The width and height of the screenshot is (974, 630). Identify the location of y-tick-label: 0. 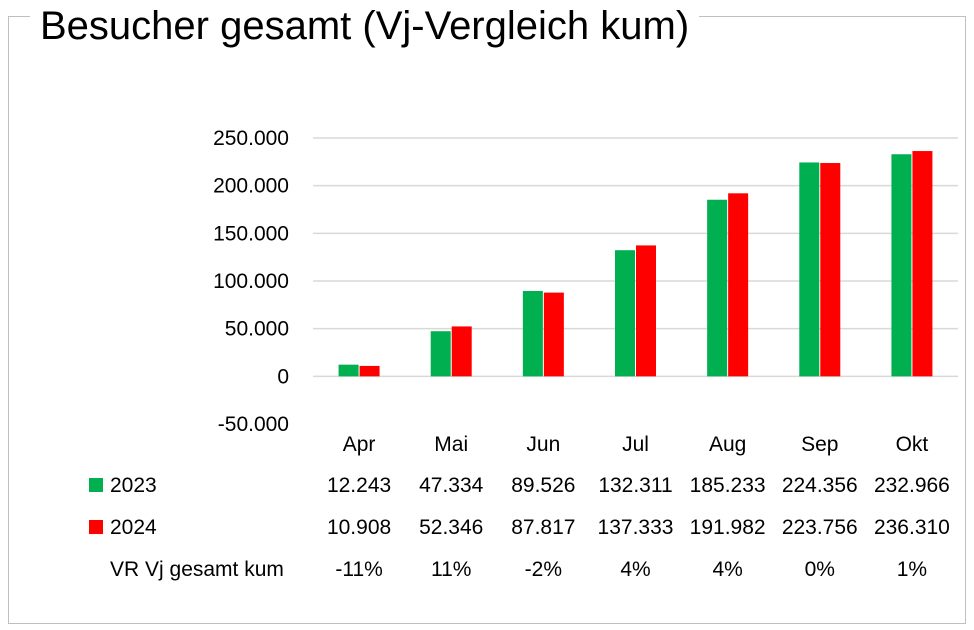
(283, 376).